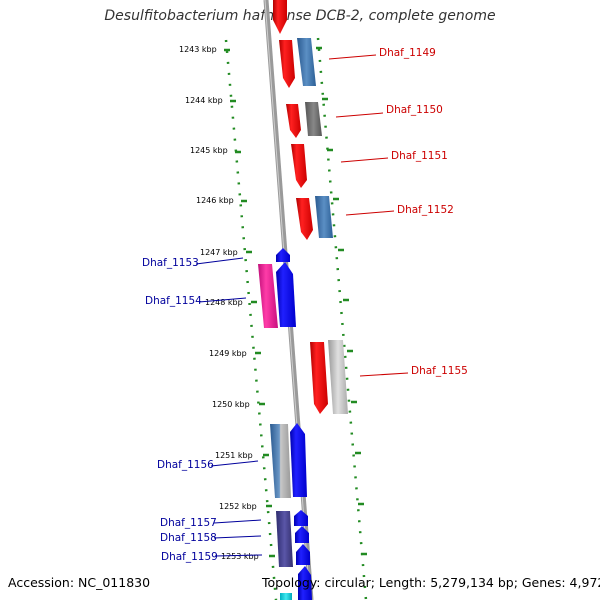  I want to click on gene-dhaf-1157-pair, so click(284, 539).